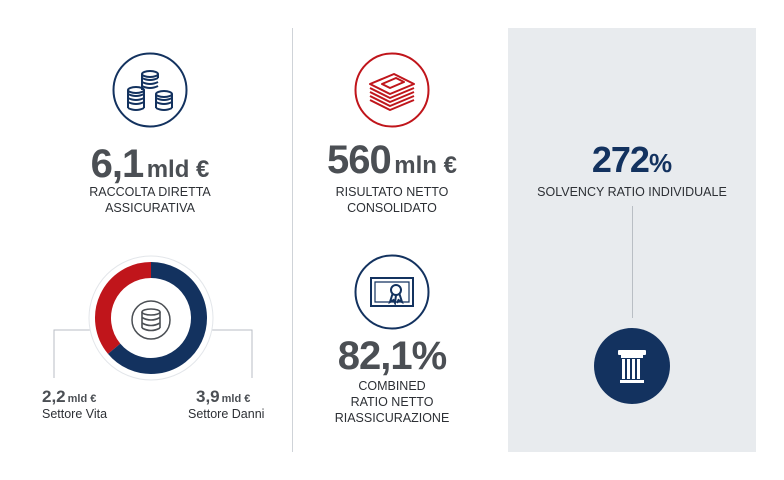 The image size is (784, 480). What do you see at coordinates (392, 356) in the screenshot?
I see `combined-ratio-value: 82,1%` at bounding box center [392, 356].